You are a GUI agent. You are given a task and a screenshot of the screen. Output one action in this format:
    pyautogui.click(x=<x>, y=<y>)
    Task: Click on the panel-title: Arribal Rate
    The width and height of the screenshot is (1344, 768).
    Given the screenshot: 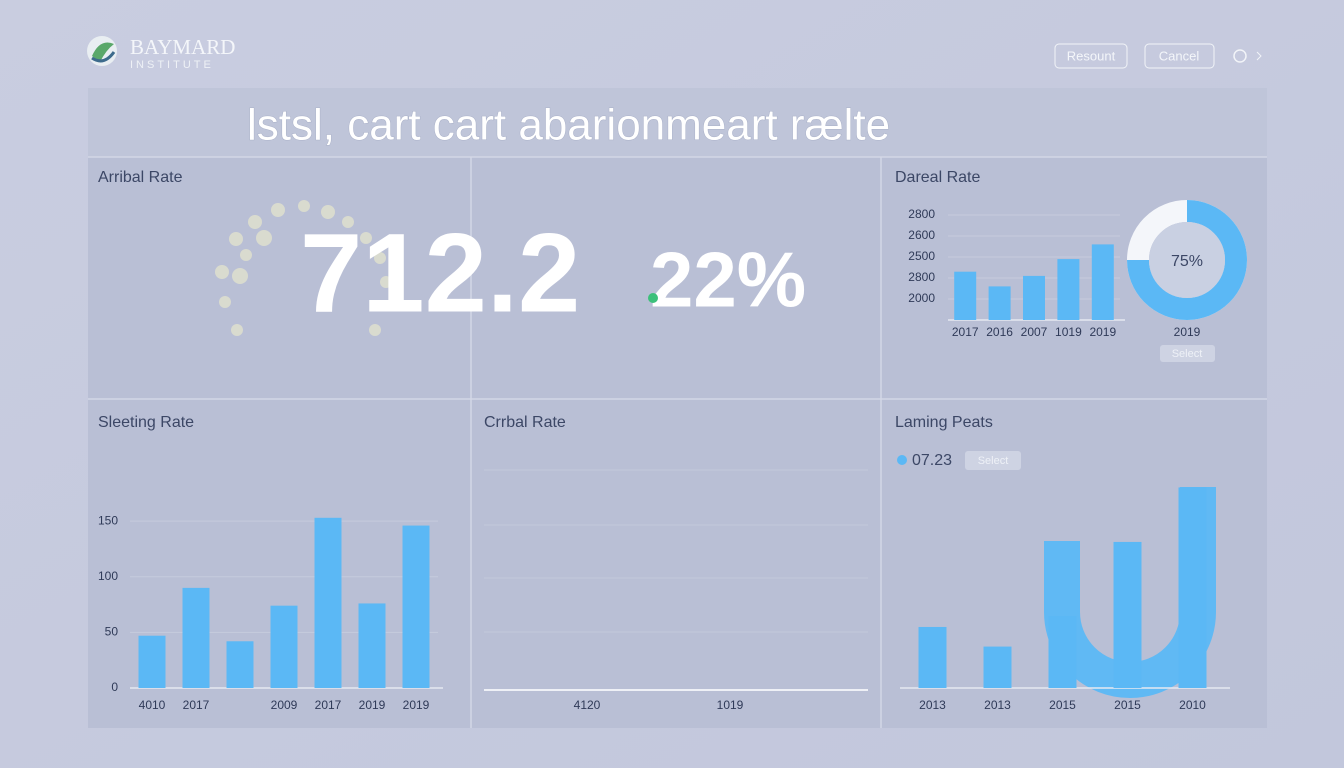 What is the action you would take?
    pyautogui.click(x=140, y=177)
    